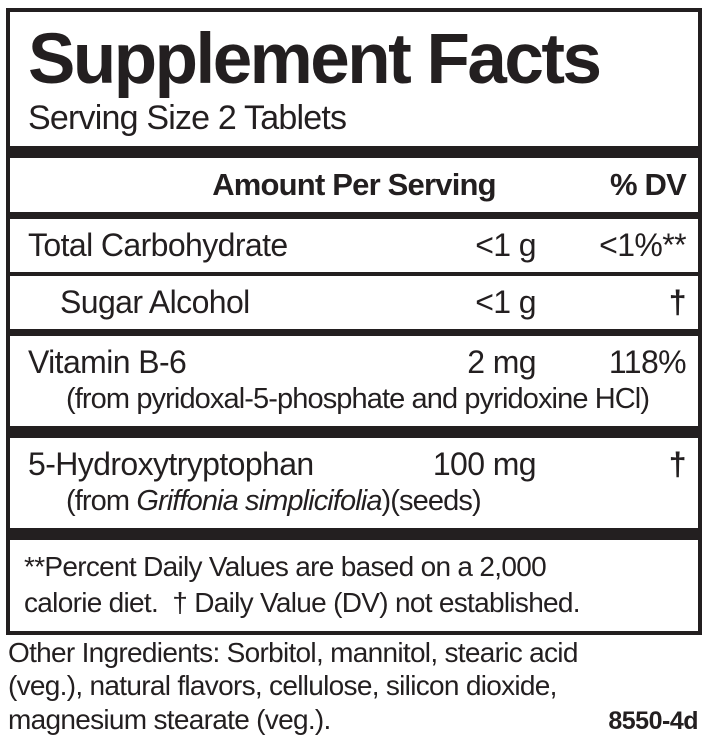 The image size is (714, 739). Describe the element at coordinates (155, 302) in the screenshot. I see `nutrient-name: Sugar Alcohol` at that location.